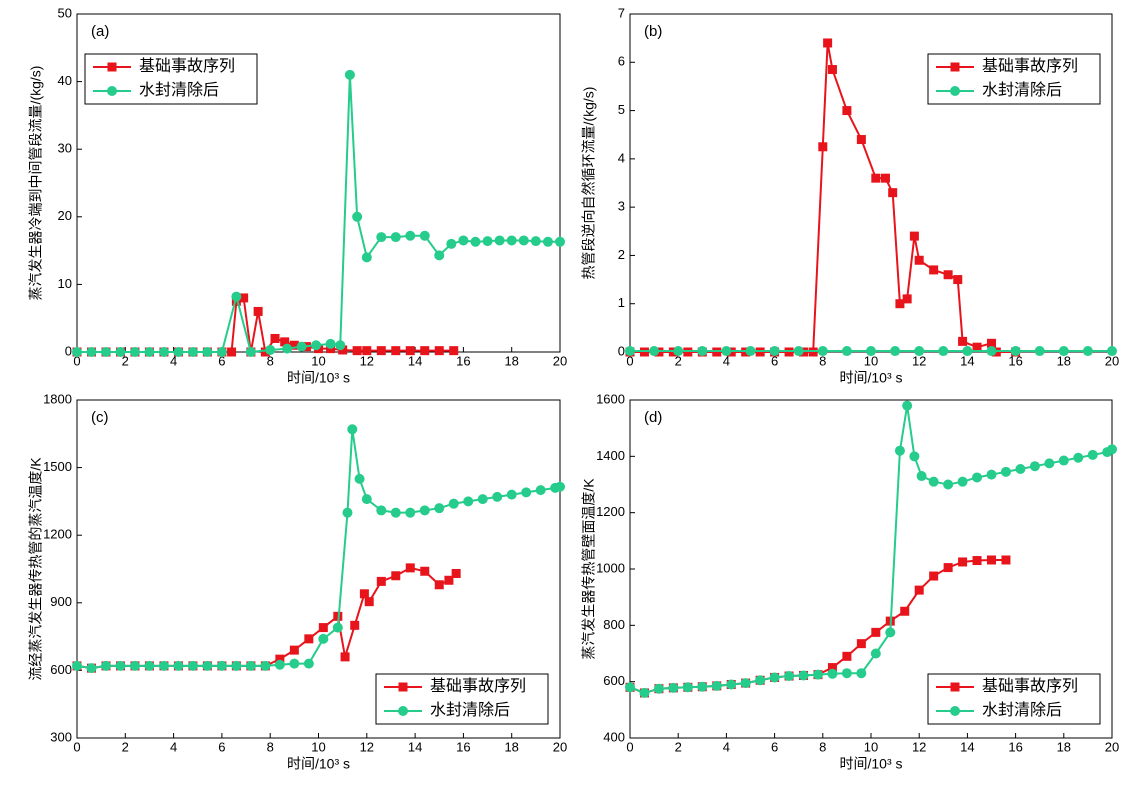 The height and width of the screenshot is (787, 1126). What do you see at coordinates (610, 455) in the screenshot?
I see `y-tick-label: 1400` at bounding box center [610, 455].